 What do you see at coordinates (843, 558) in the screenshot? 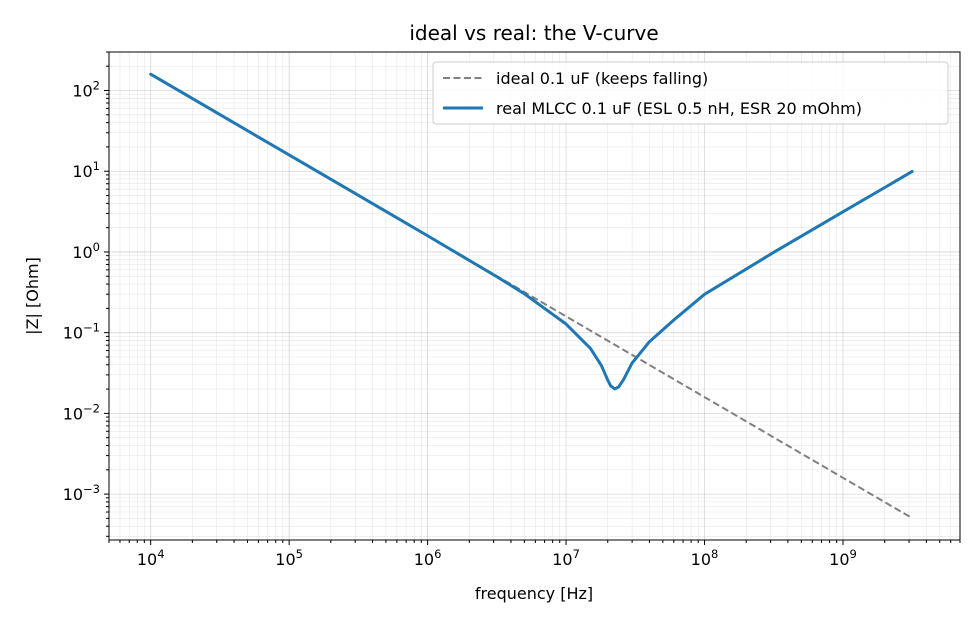
I see `x-tick-label: 10⁹` at bounding box center [843, 558].